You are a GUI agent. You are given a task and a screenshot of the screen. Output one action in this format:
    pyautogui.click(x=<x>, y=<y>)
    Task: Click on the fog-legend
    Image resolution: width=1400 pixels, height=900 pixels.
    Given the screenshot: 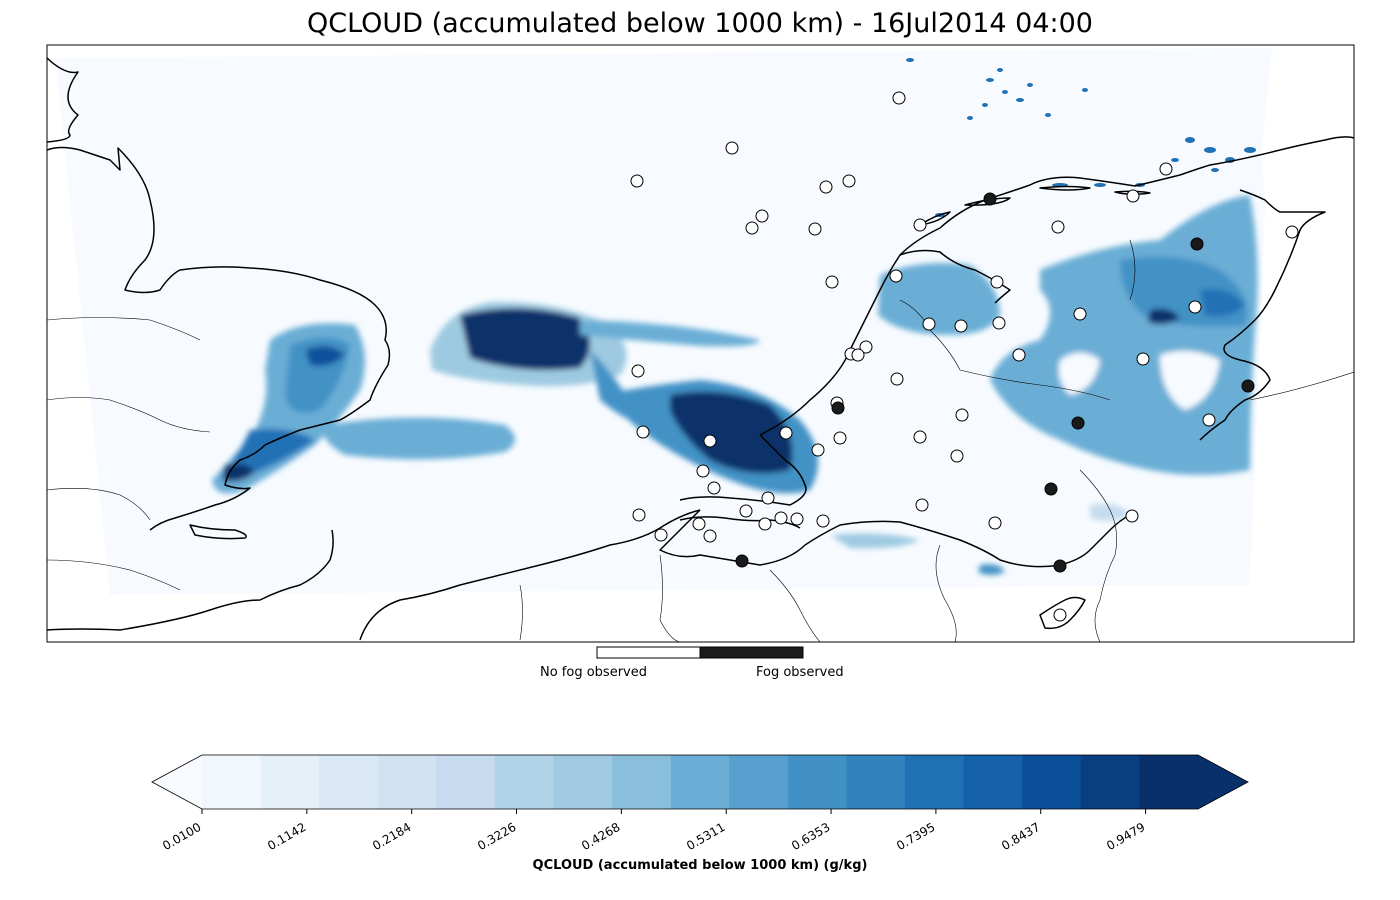 What is the action you would take?
    pyautogui.click(x=700, y=652)
    